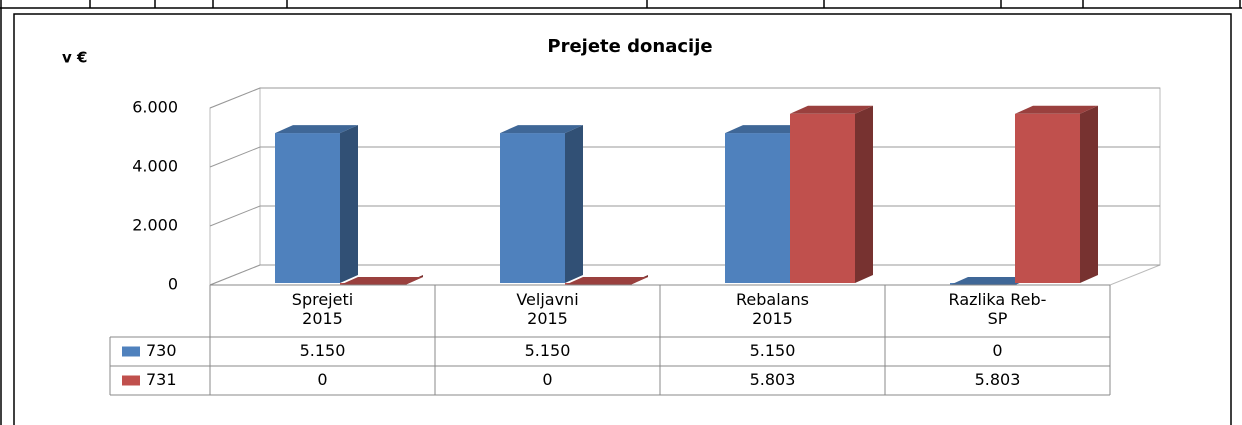  Describe the element at coordinates (155, 225) in the screenshot. I see `y-tick-label: 2.000` at that location.